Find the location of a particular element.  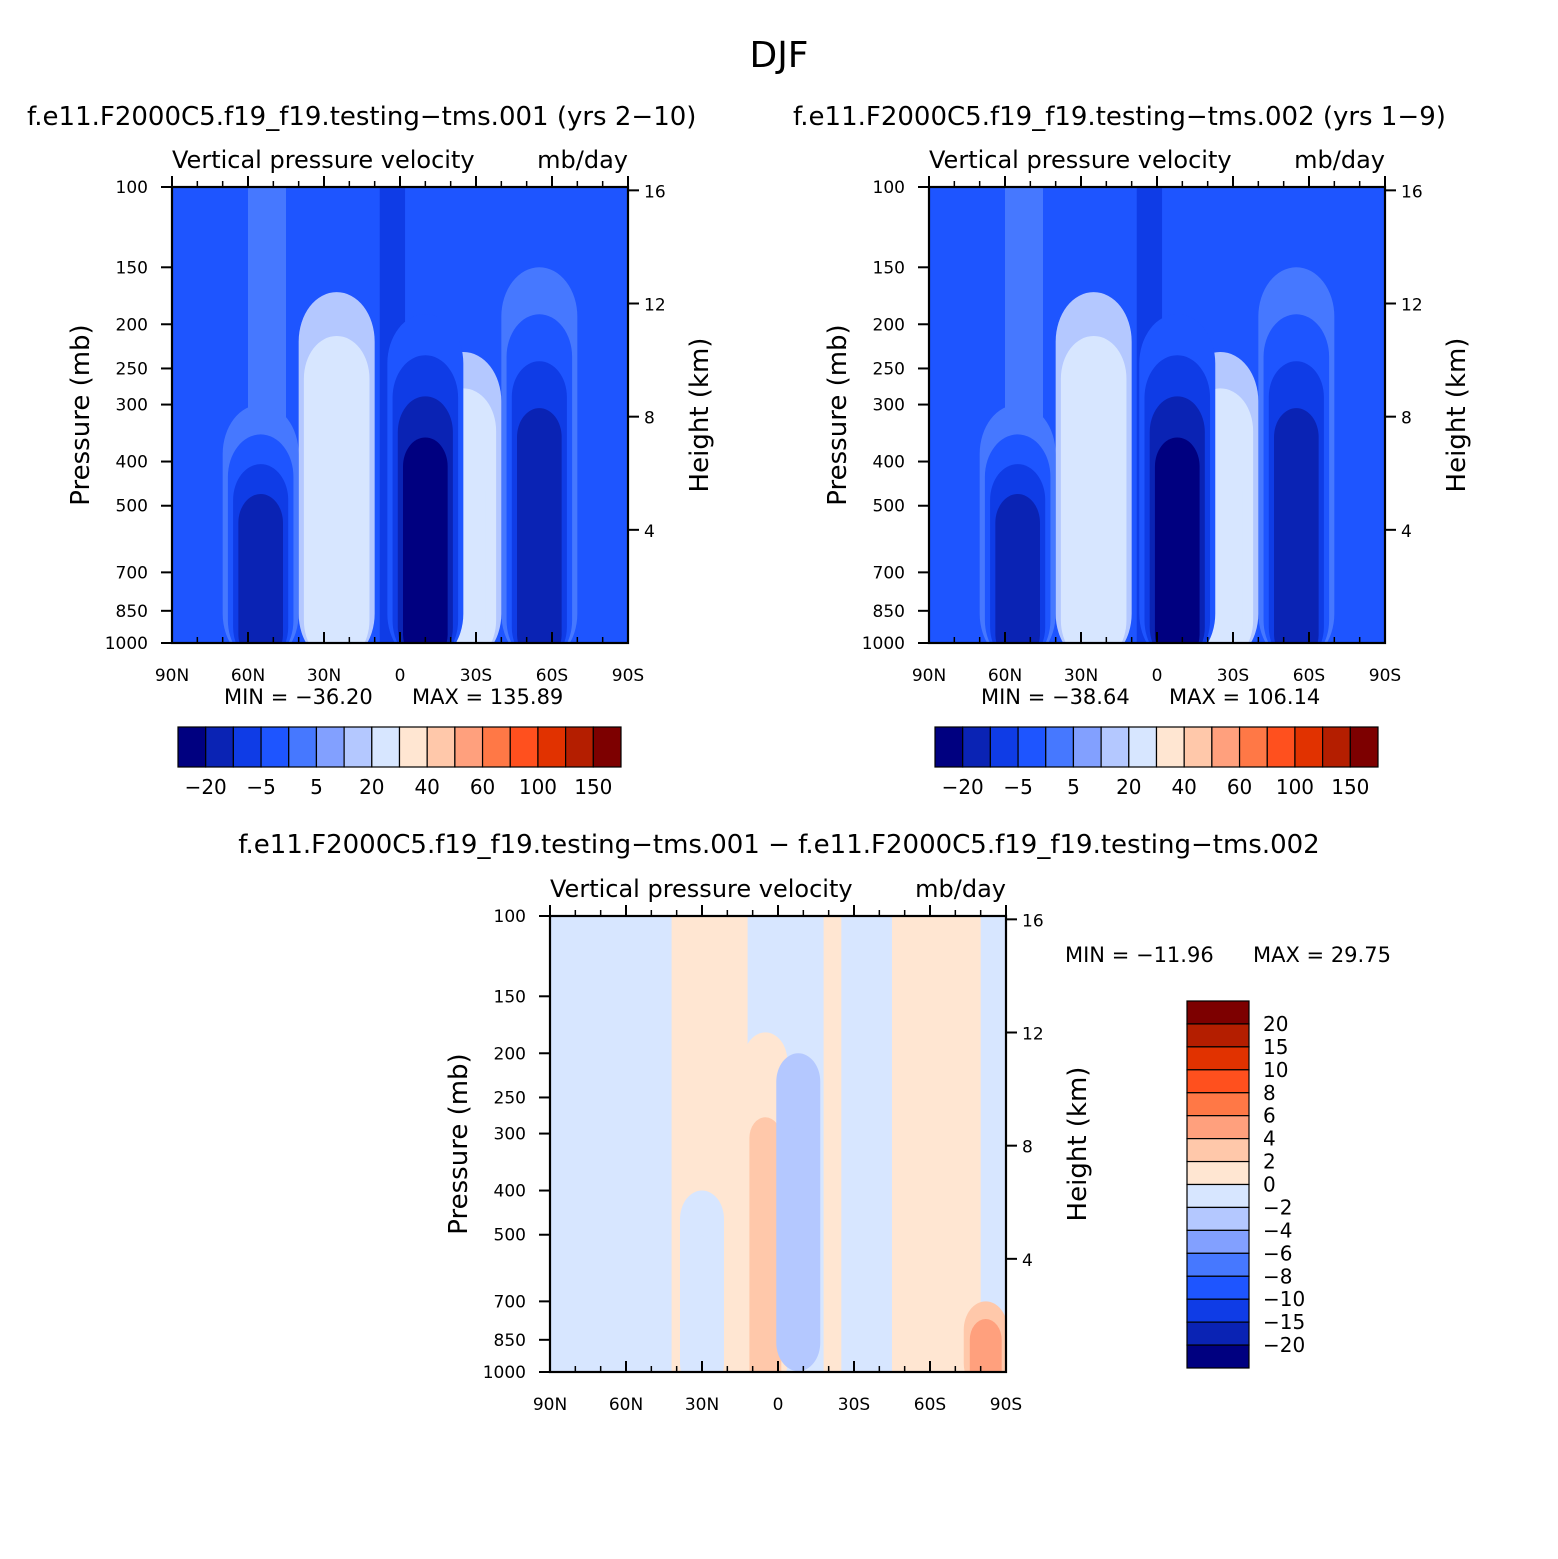

colorbar-label: 15 is located at coordinates (1275, 1047).